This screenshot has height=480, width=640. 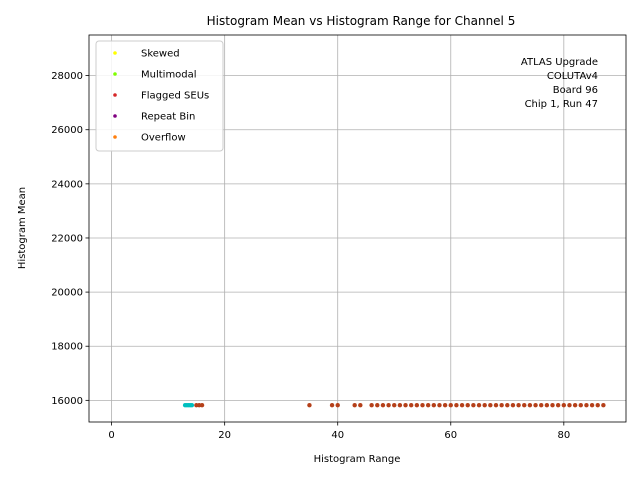 What do you see at coordinates (450, 435) in the screenshot?
I see `x-tick-label: 60` at bounding box center [450, 435].